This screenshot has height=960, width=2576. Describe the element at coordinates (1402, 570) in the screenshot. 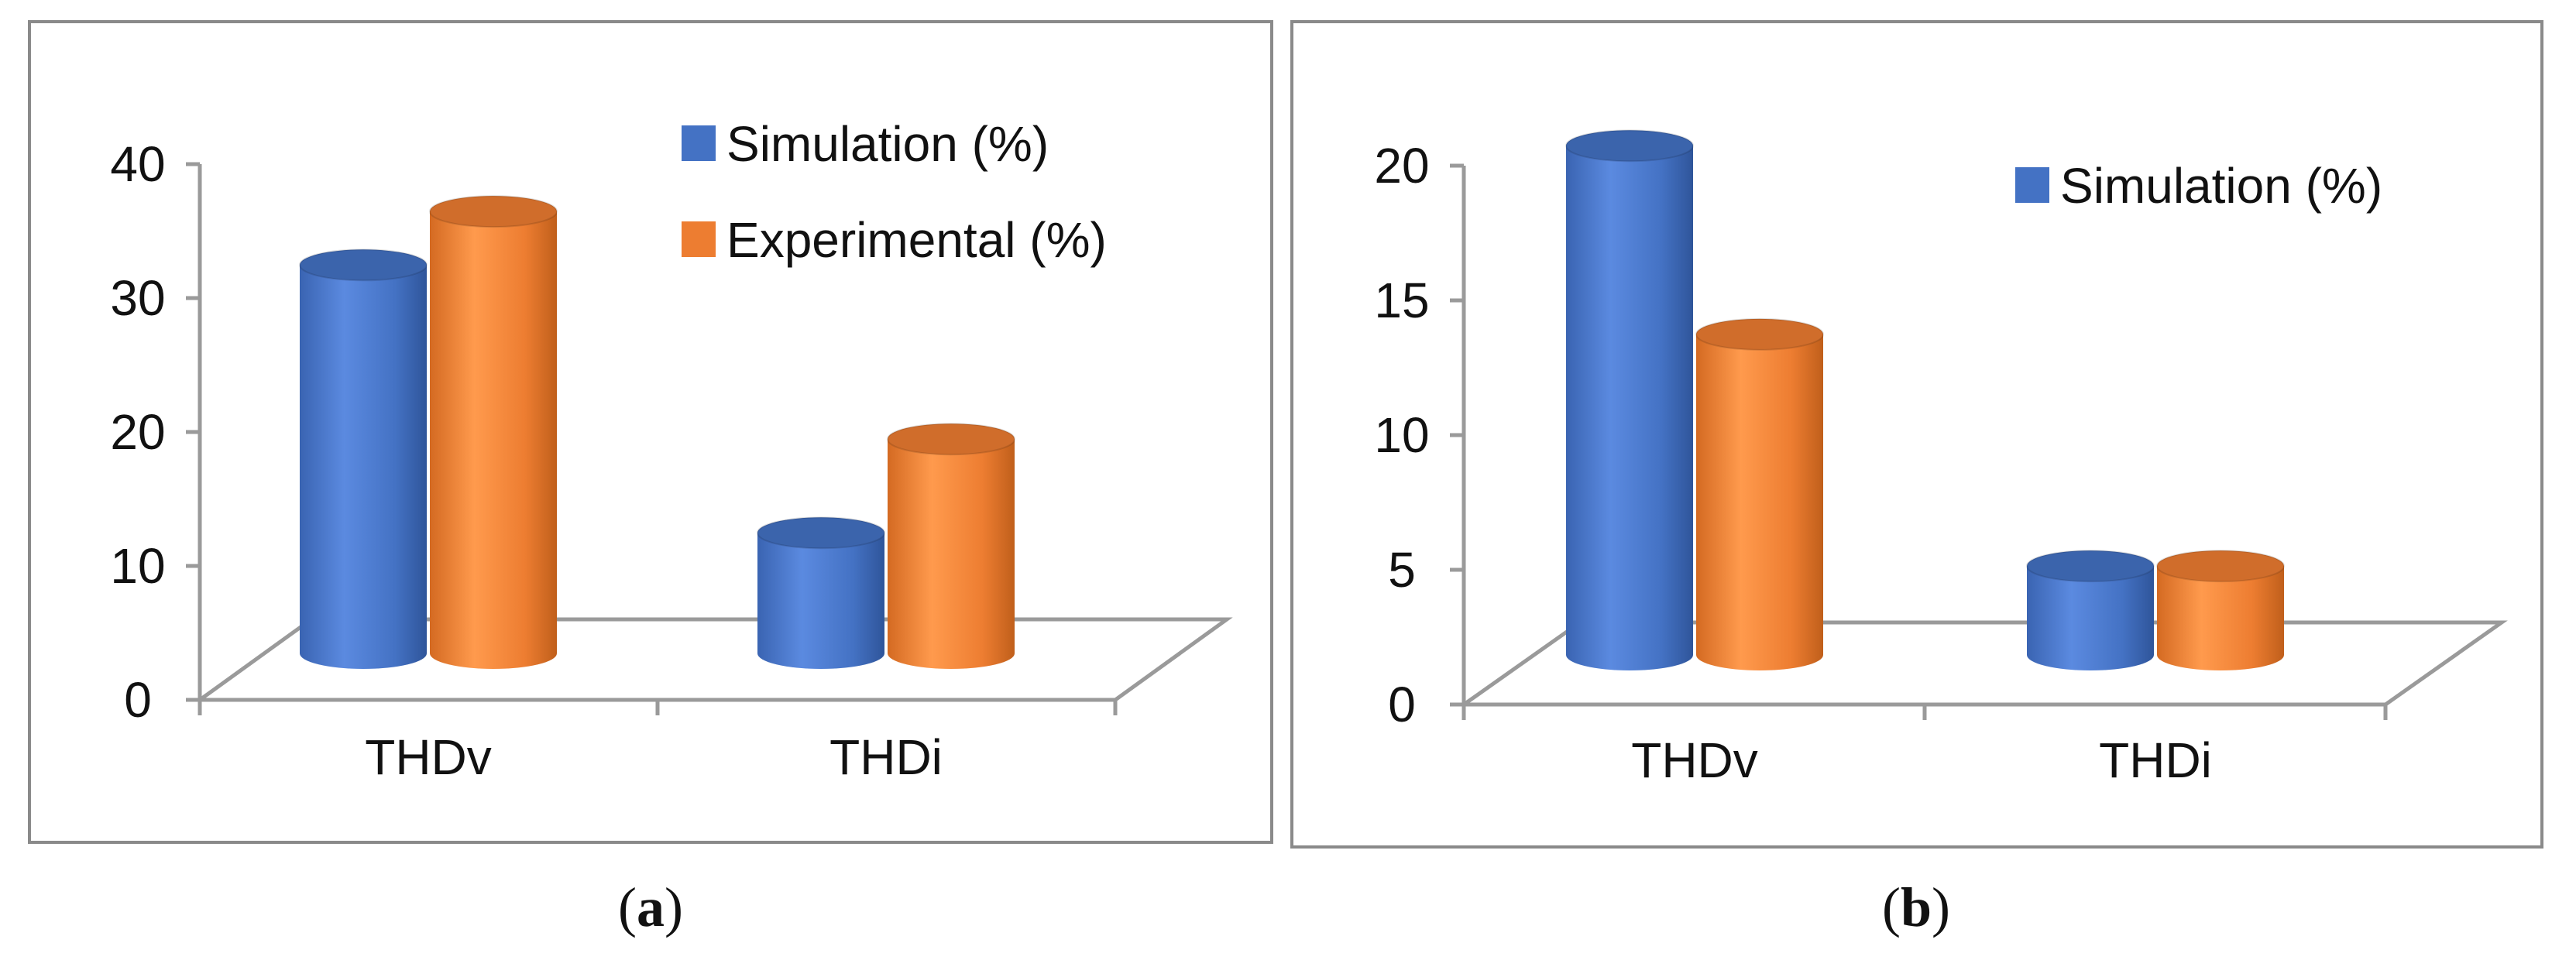

I see `y-tick-label-b-1: 5` at that location.